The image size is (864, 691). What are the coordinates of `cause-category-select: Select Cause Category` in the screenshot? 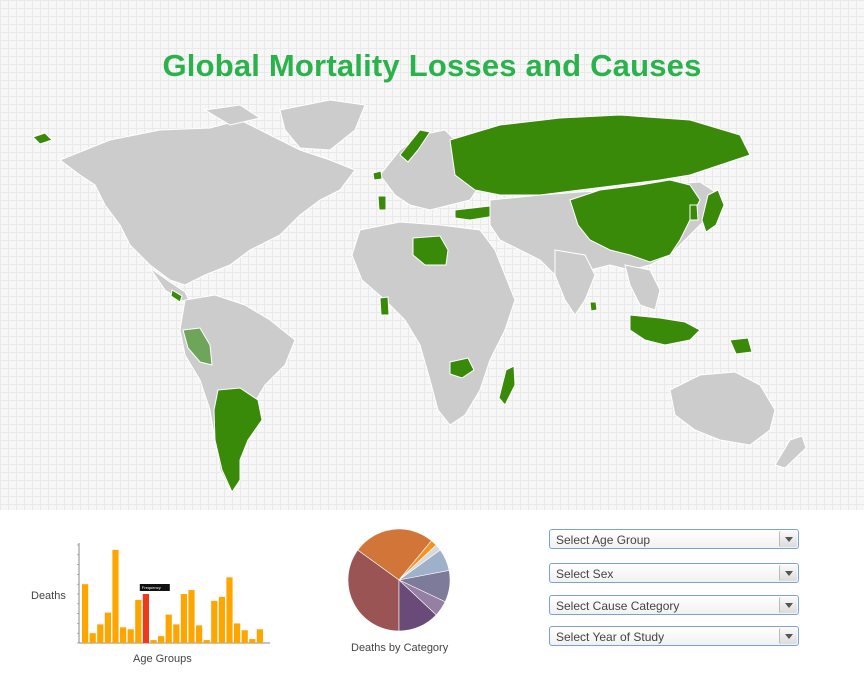 It's located at (674, 605).